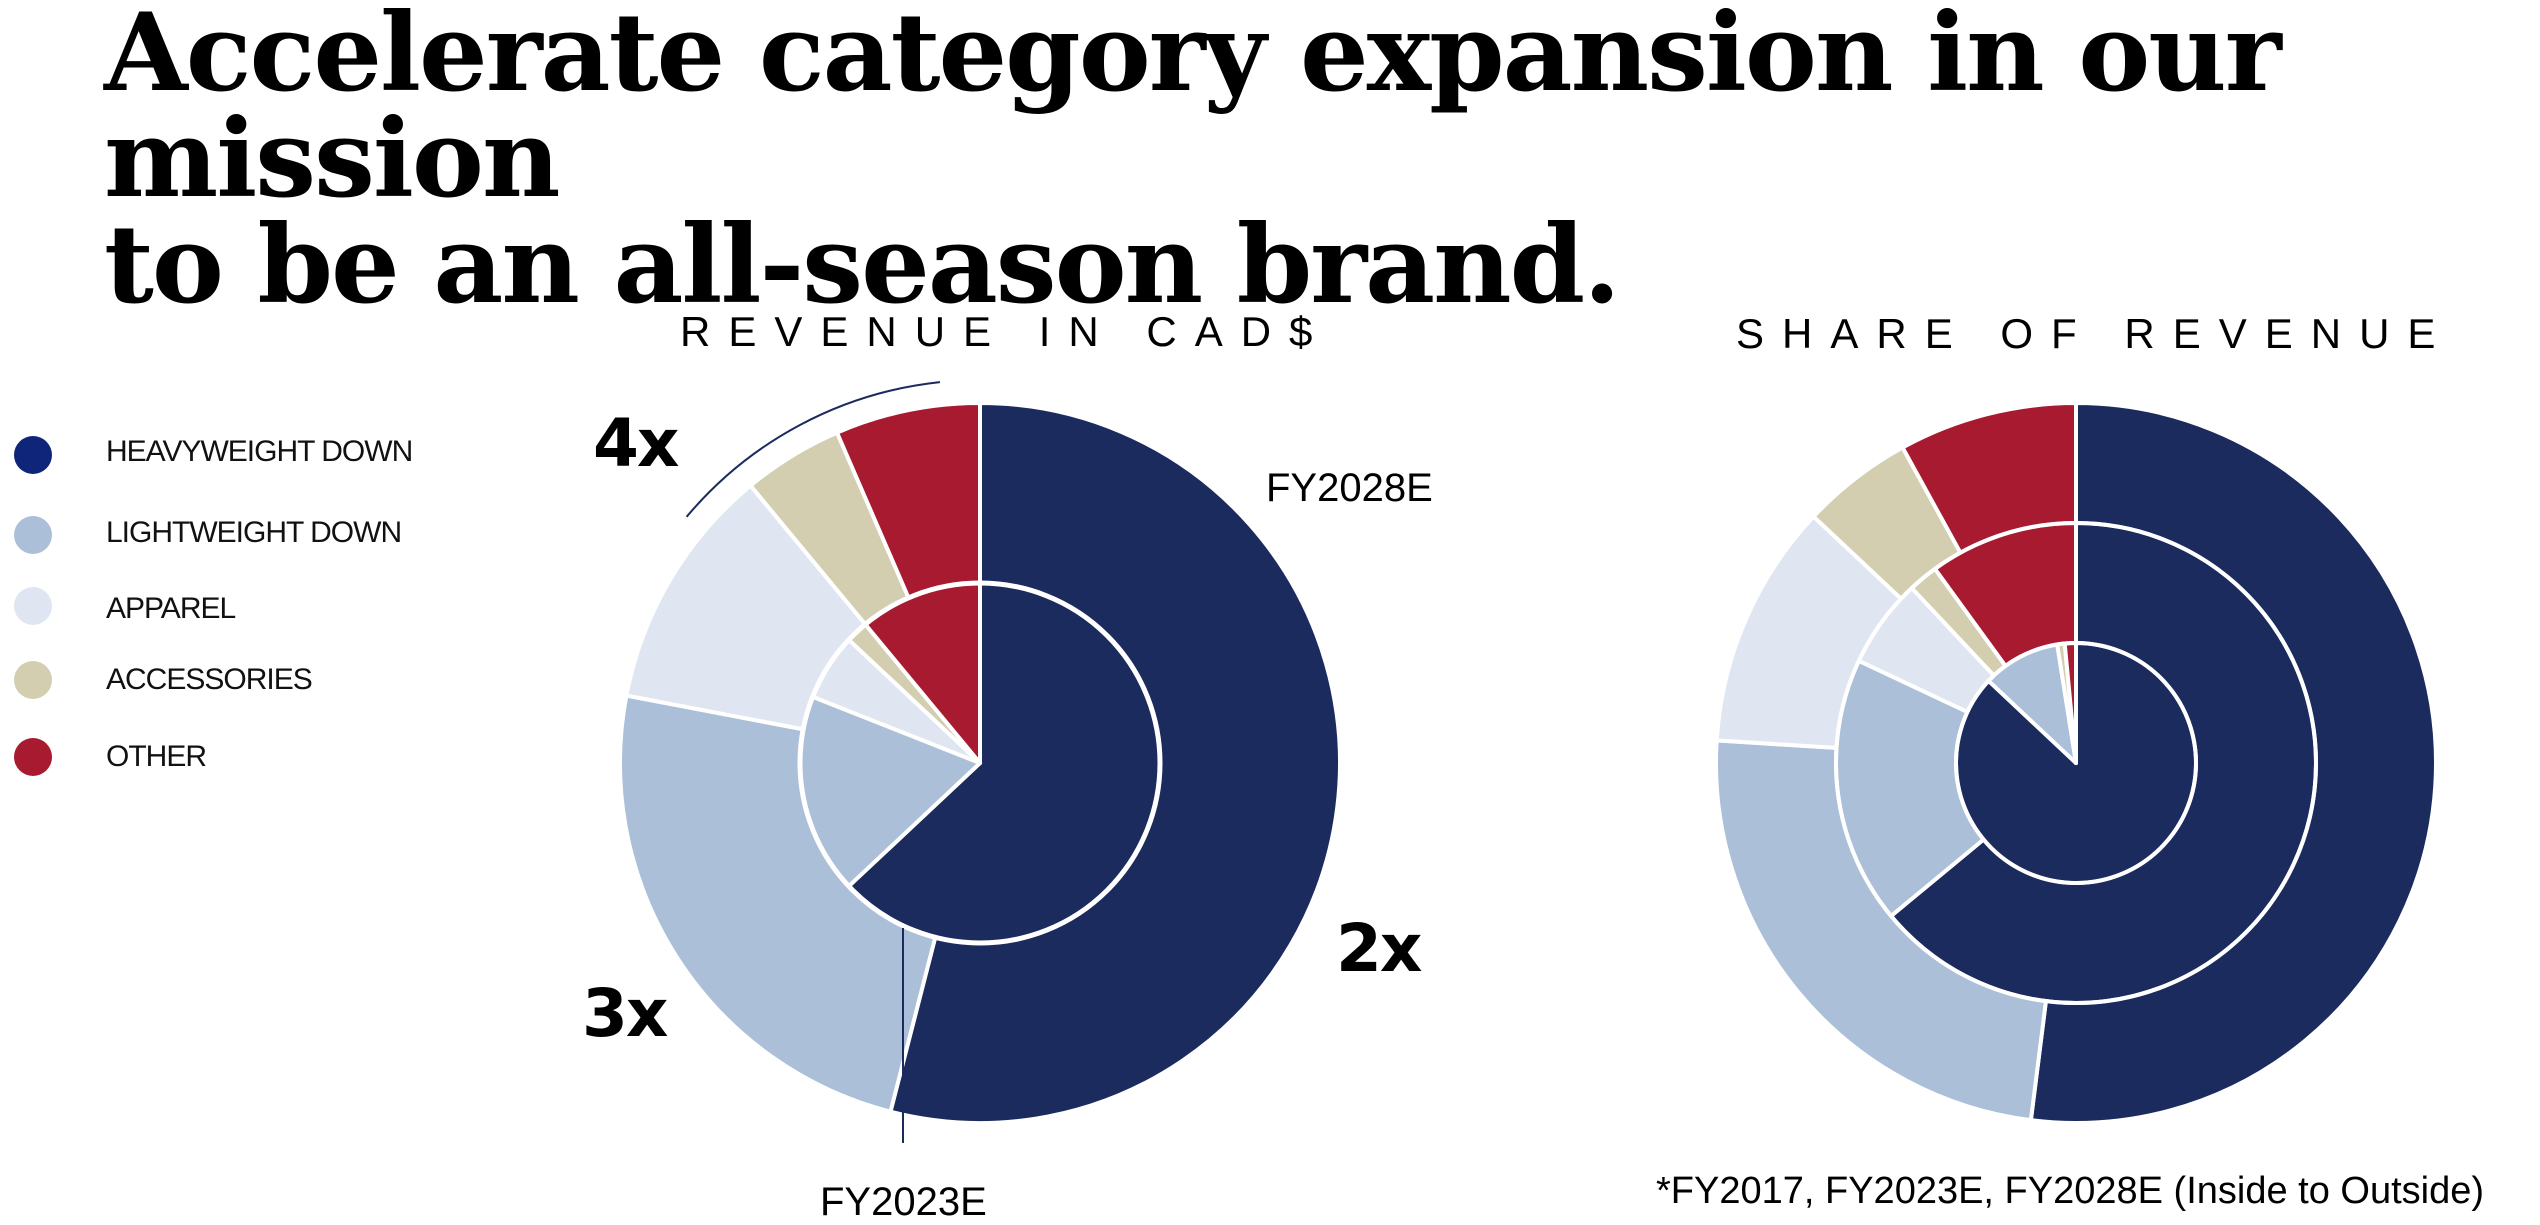 This screenshot has width=2540, height=1225. I want to click on ring-border, so click(2076, 763).